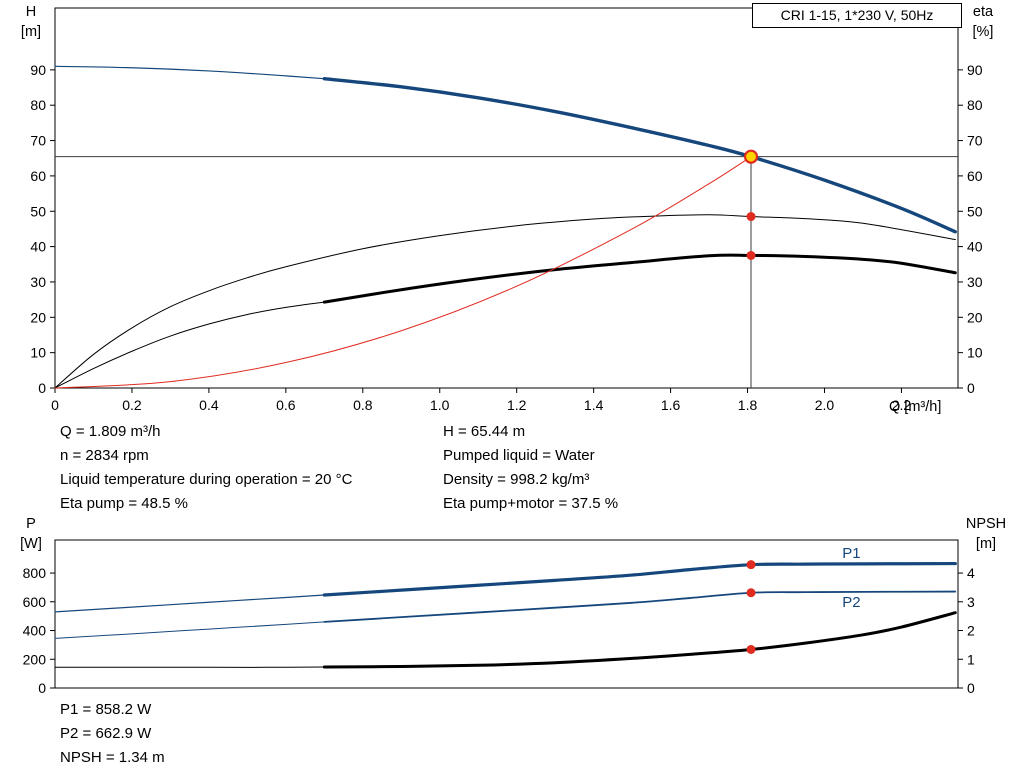 The image size is (1024, 781). Describe the element at coordinates (971, 659) in the screenshot. I see `y-right-tick-label: 1` at that location.